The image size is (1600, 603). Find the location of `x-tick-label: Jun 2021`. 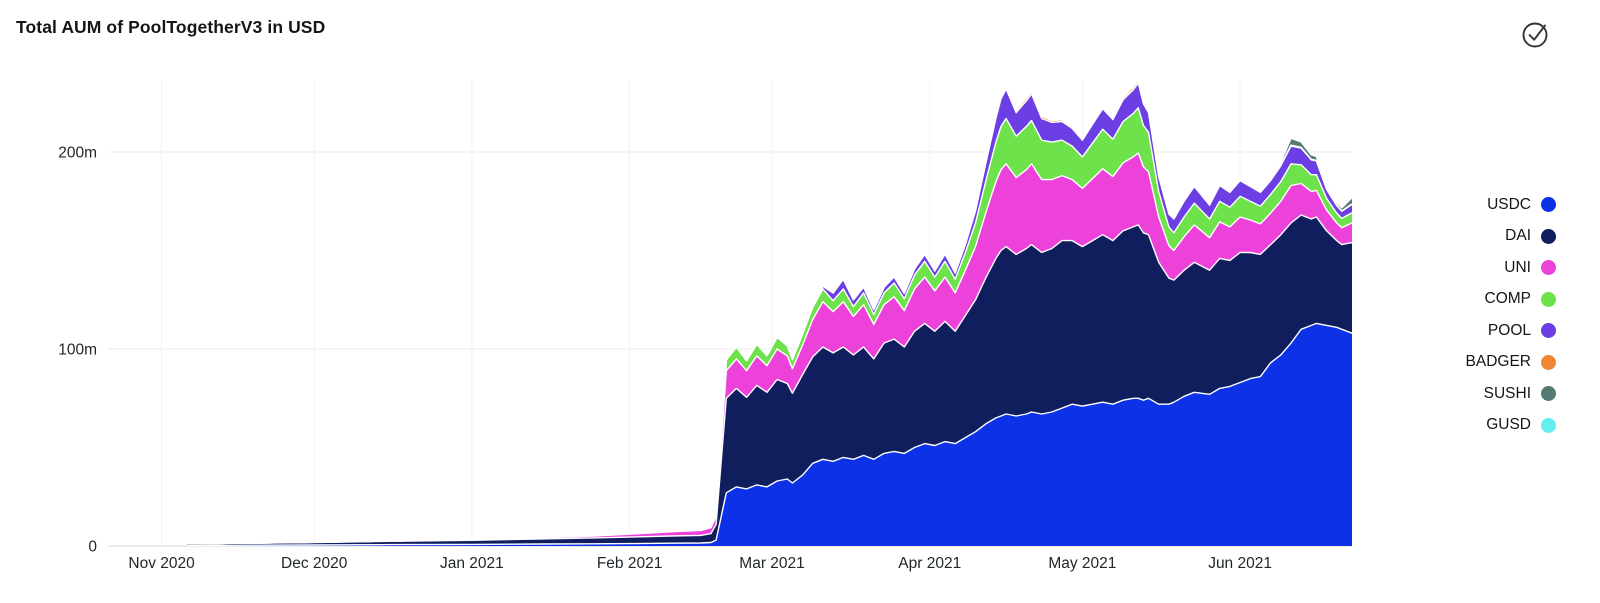

x-tick-label: Jun 2021 is located at coordinates (1240, 563).